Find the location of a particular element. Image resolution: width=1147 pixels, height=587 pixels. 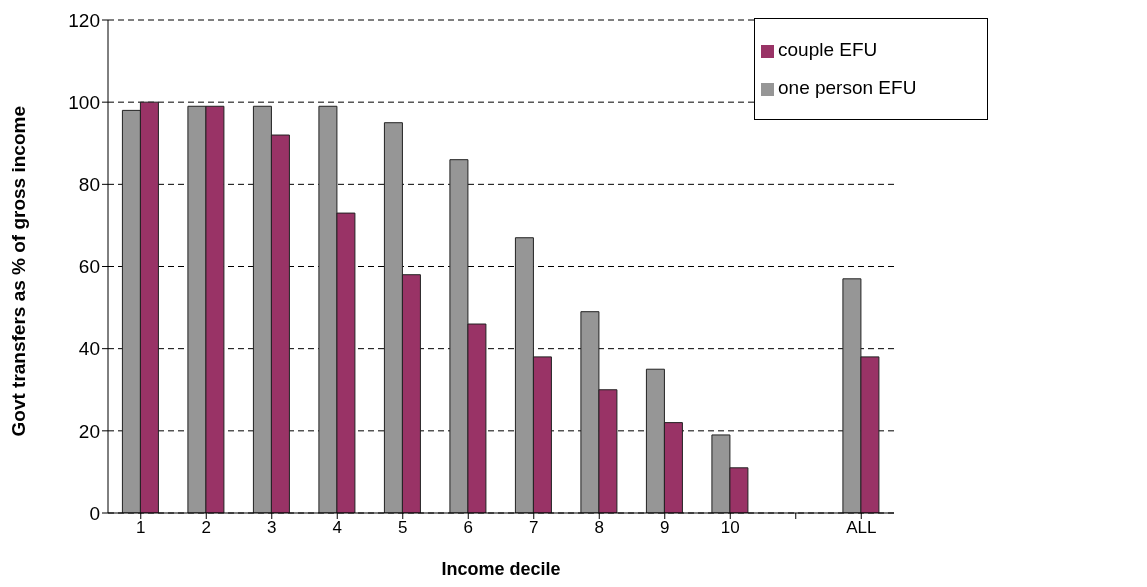

y-tick-label: 0 is located at coordinates (94, 513).